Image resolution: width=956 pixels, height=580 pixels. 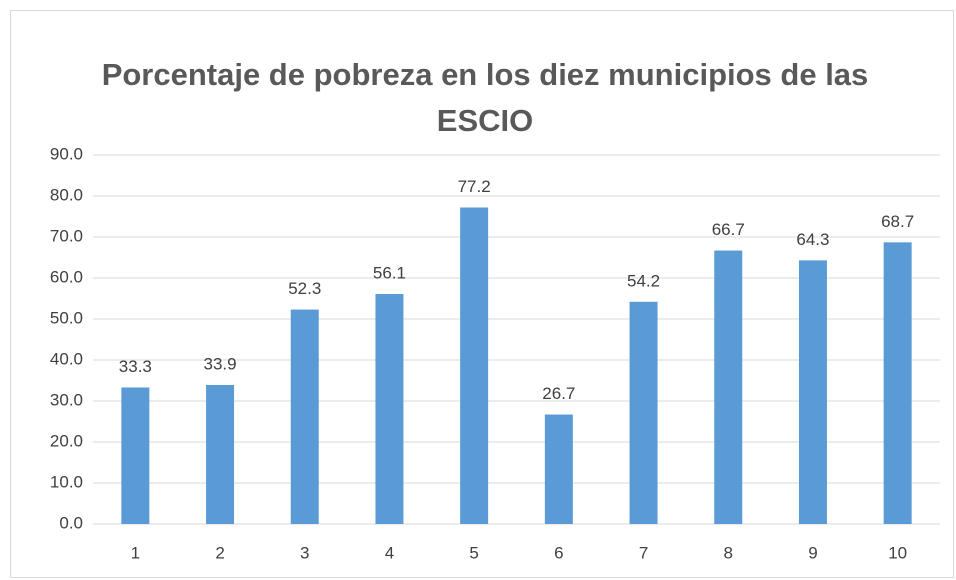 I want to click on y-tick-label: 0.0, so click(x=71, y=522).